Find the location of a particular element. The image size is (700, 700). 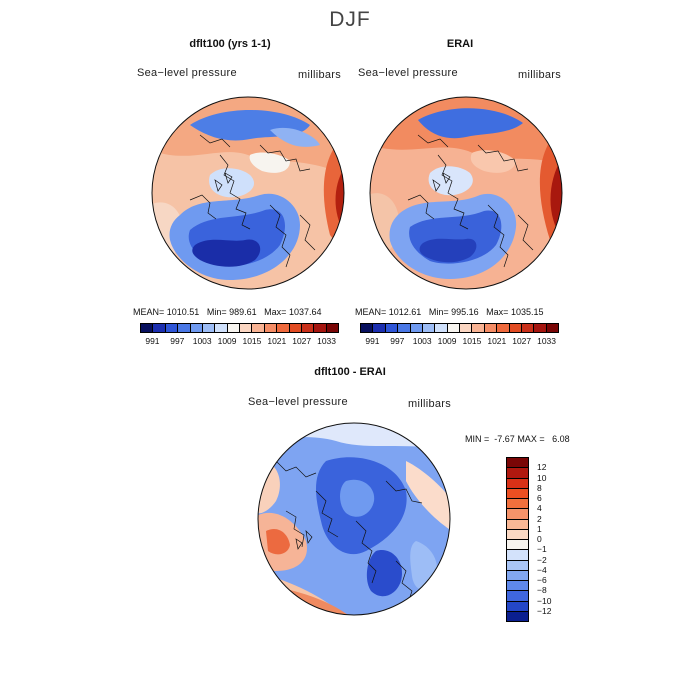

model-polar-map is located at coordinates (248, 193).